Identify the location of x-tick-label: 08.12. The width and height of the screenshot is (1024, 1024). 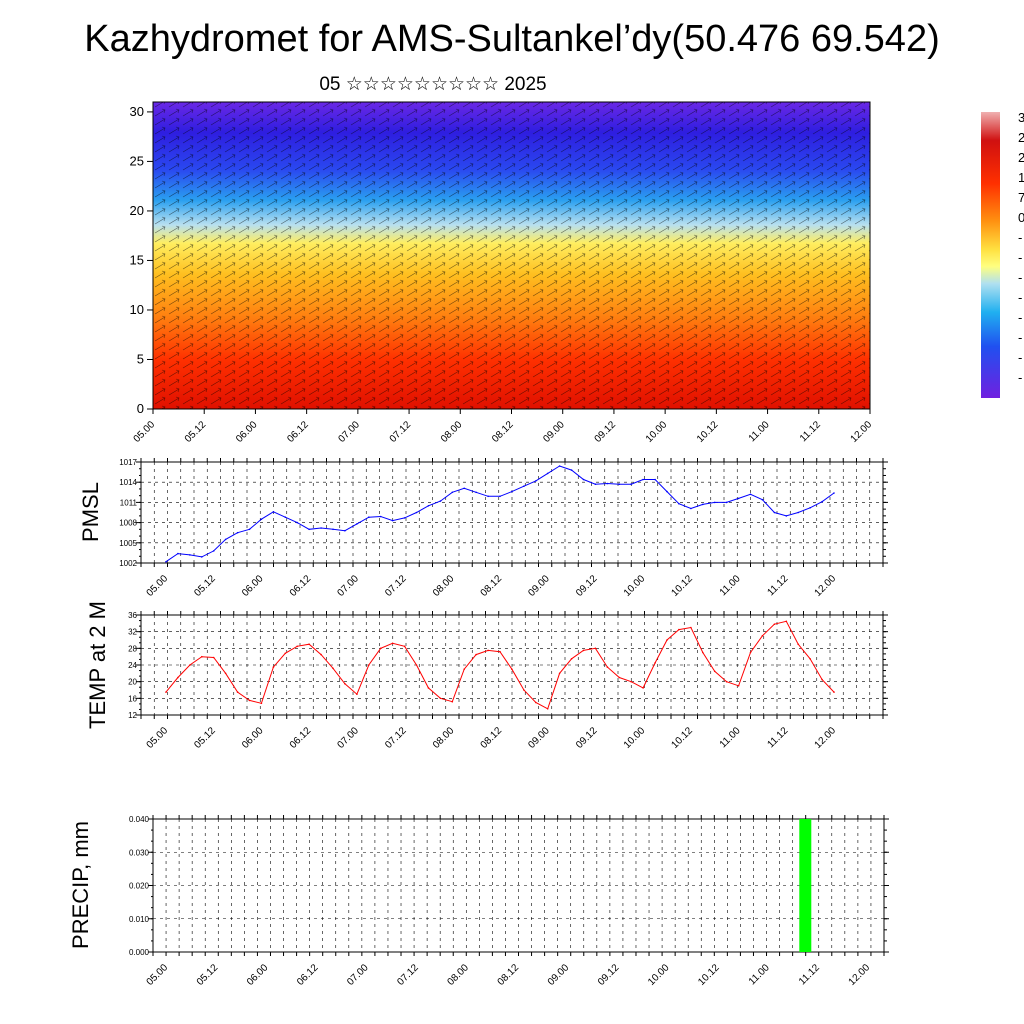
(509, 975).